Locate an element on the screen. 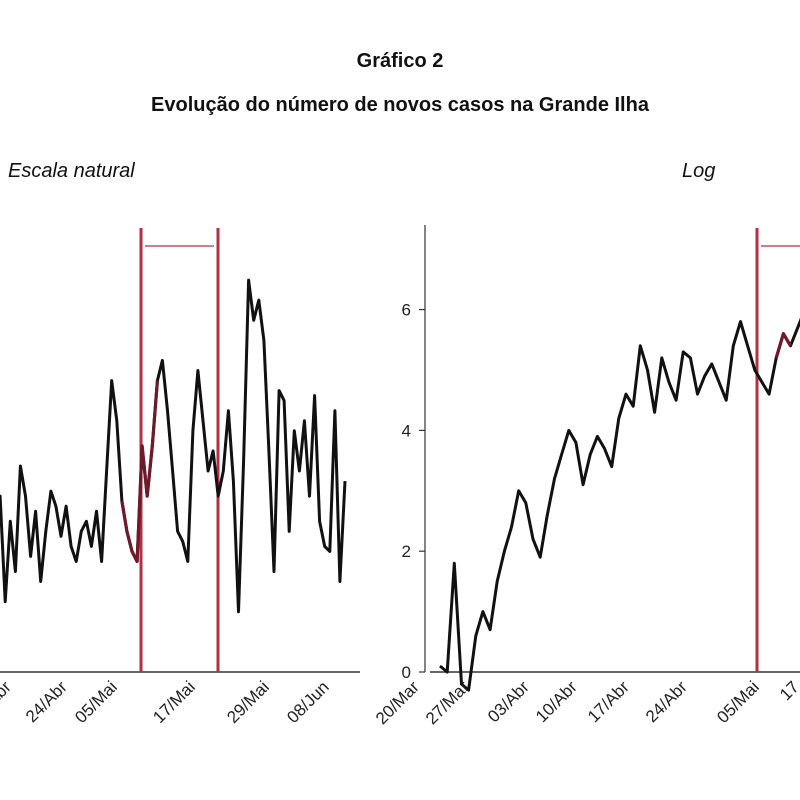  right-chart-subtitle: Log is located at coordinates (699, 171).